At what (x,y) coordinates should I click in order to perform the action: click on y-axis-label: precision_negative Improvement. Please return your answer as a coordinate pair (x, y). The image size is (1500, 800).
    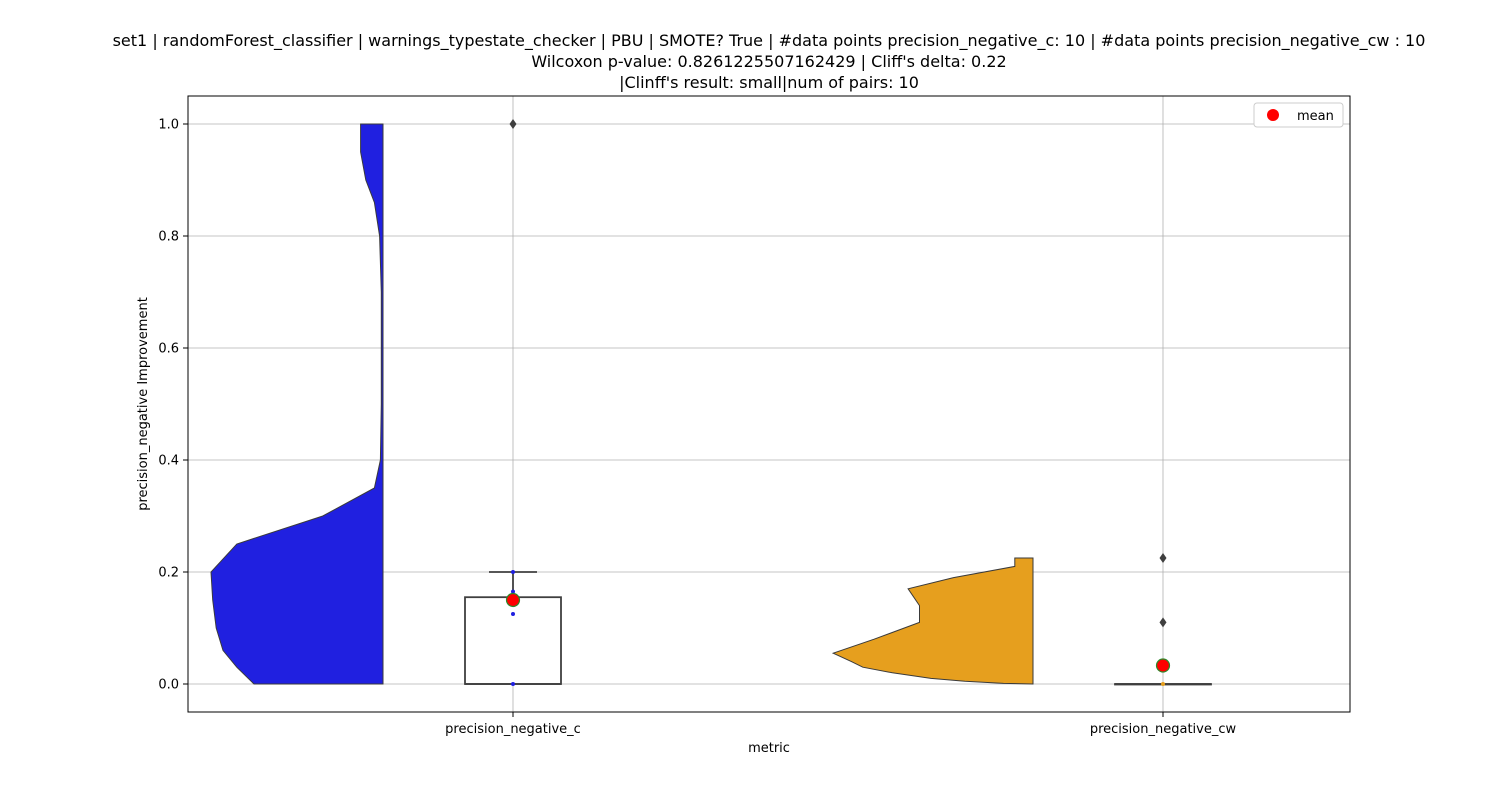
    Looking at the image, I should click on (143, 404).